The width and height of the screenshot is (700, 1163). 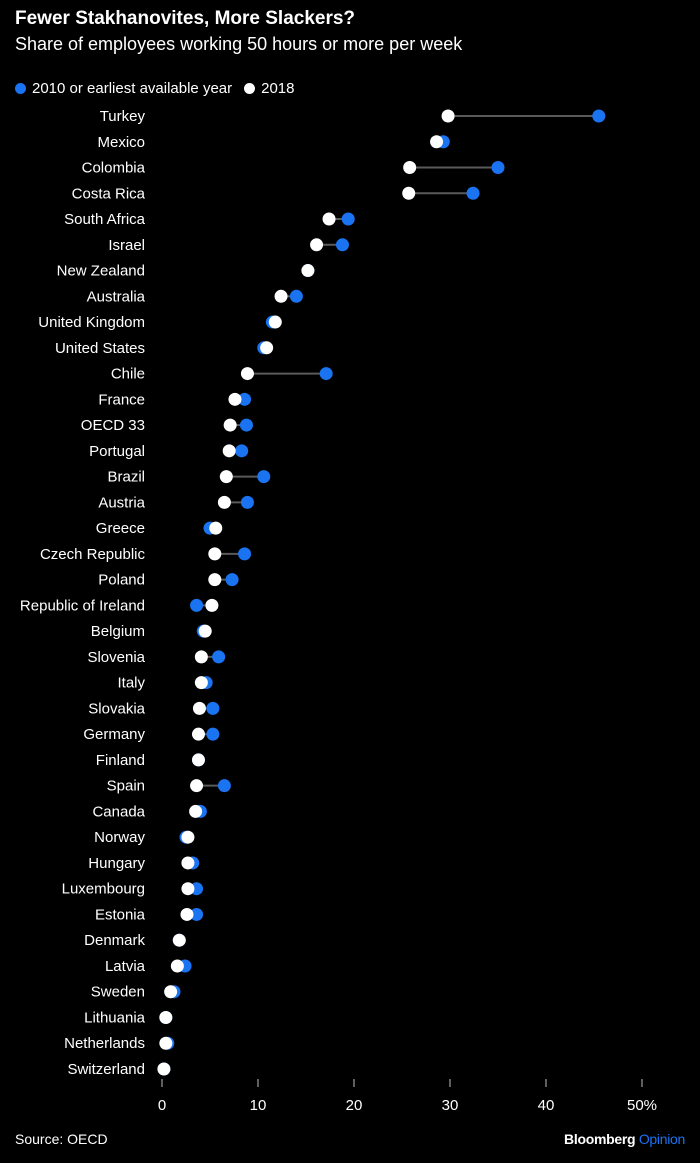 What do you see at coordinates (118, 631) in the screenshot?
I see `category-label: Belgium` at bounding box center [118, 631].